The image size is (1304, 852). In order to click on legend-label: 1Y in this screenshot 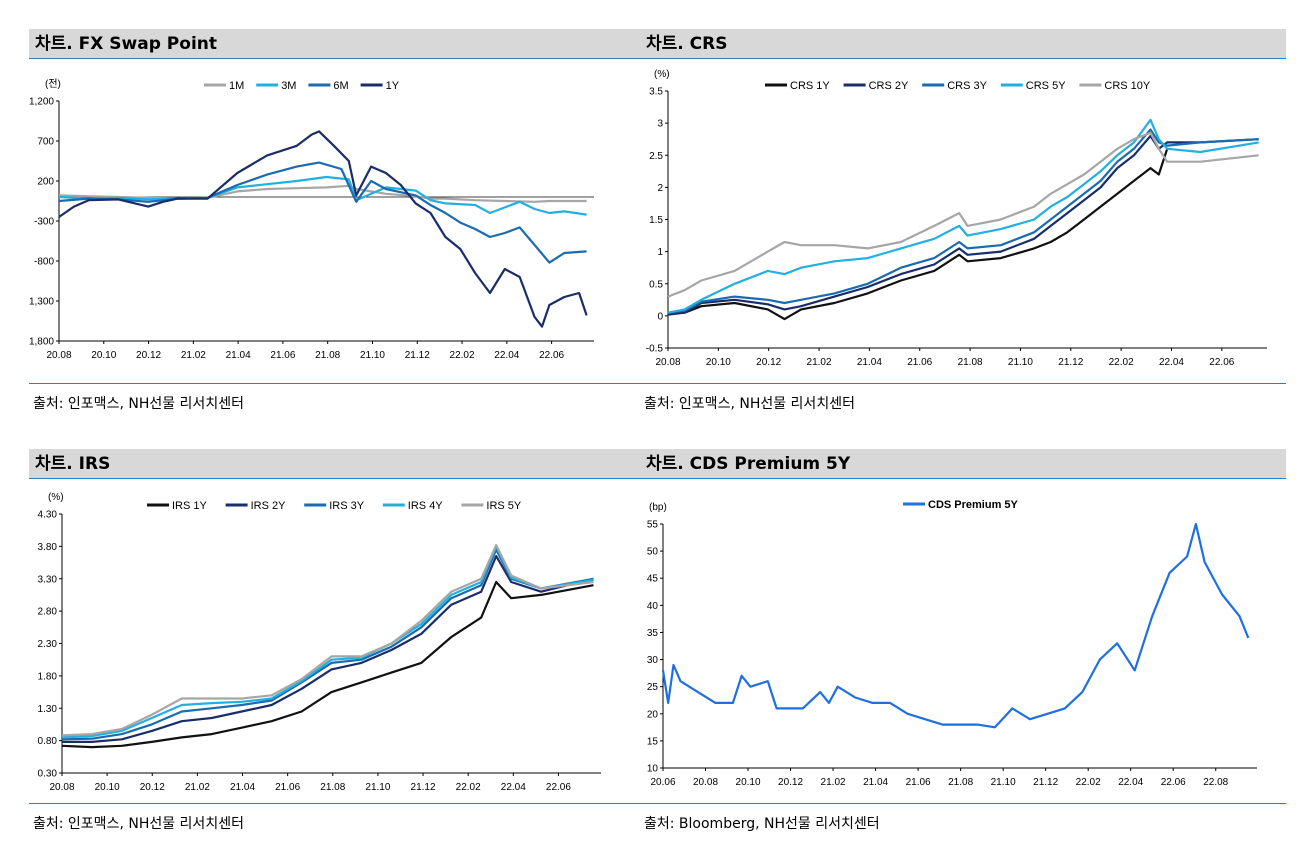, I will do `click(393, 86)`.